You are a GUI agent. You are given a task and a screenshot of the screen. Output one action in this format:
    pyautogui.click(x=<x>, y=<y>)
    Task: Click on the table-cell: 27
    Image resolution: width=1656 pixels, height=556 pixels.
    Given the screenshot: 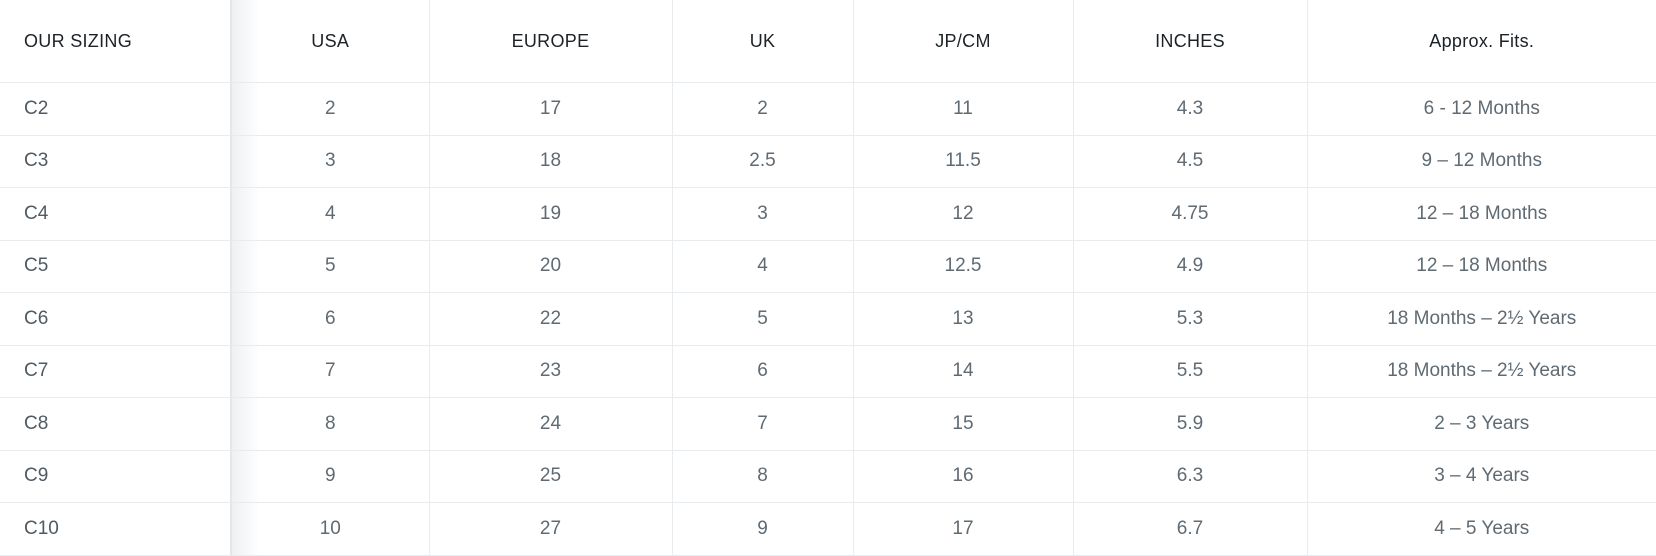 What is the action you would take?
    pyautogui.click(x=550, y=529)
    